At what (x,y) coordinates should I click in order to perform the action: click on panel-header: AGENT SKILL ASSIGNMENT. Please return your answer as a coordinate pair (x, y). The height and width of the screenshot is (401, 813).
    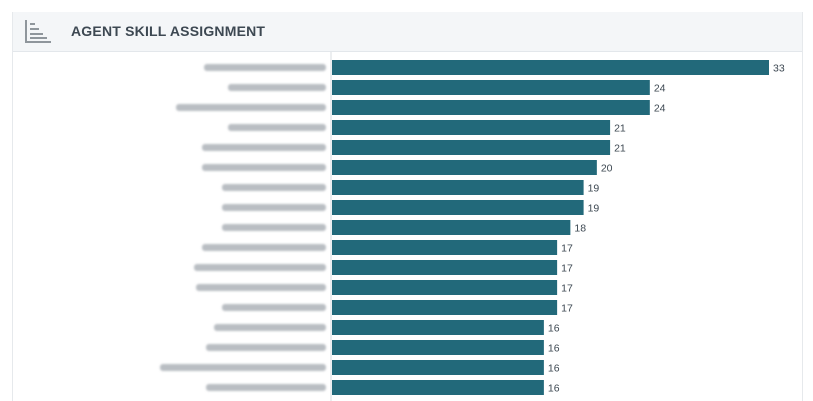
    Looking at the image, I should click on (407, 32).